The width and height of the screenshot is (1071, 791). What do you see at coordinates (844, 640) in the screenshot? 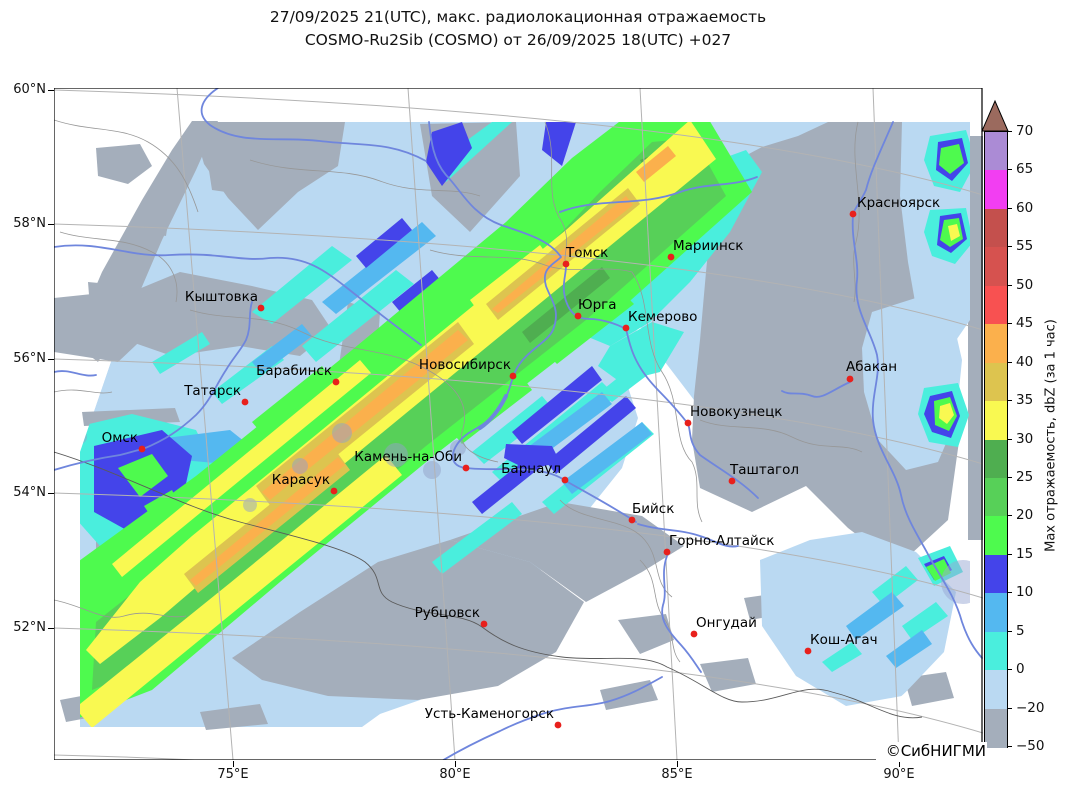
I see `city-label: Кош-Агач` at bounding box center [844, 640].